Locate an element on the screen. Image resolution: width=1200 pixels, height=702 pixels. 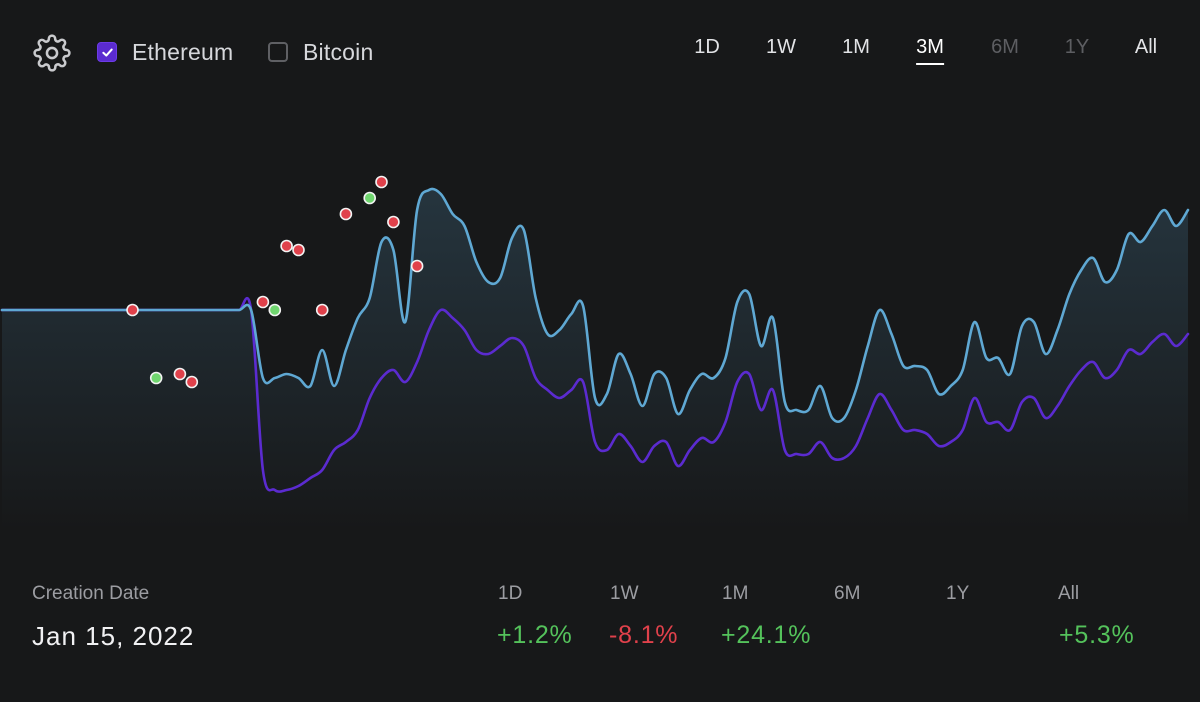
ethereum-checkbox is located at coordinates (107, 52).